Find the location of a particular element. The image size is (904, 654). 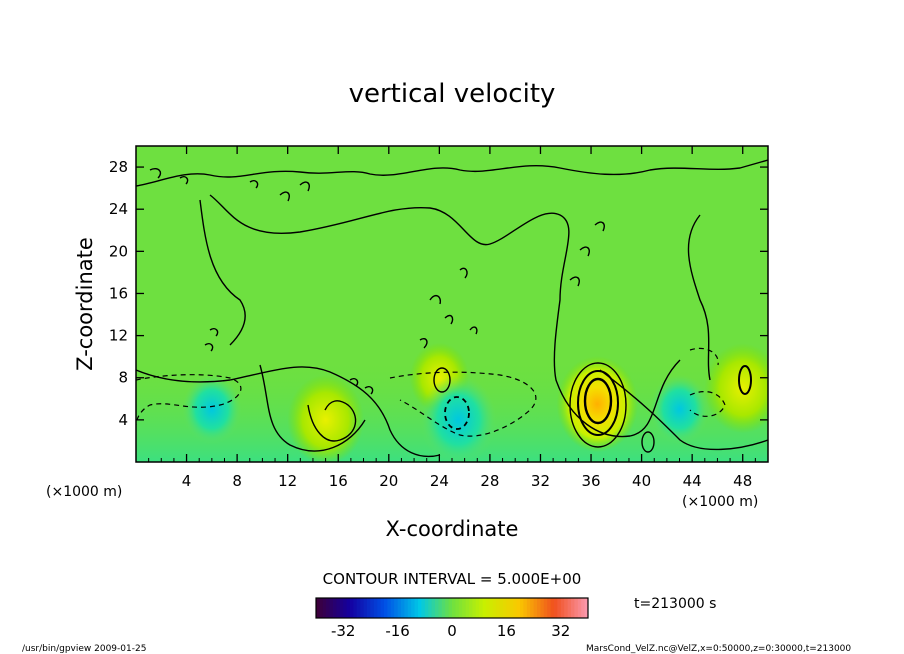

y-tick-label-5: 24 is located at coordinates (118, 209).